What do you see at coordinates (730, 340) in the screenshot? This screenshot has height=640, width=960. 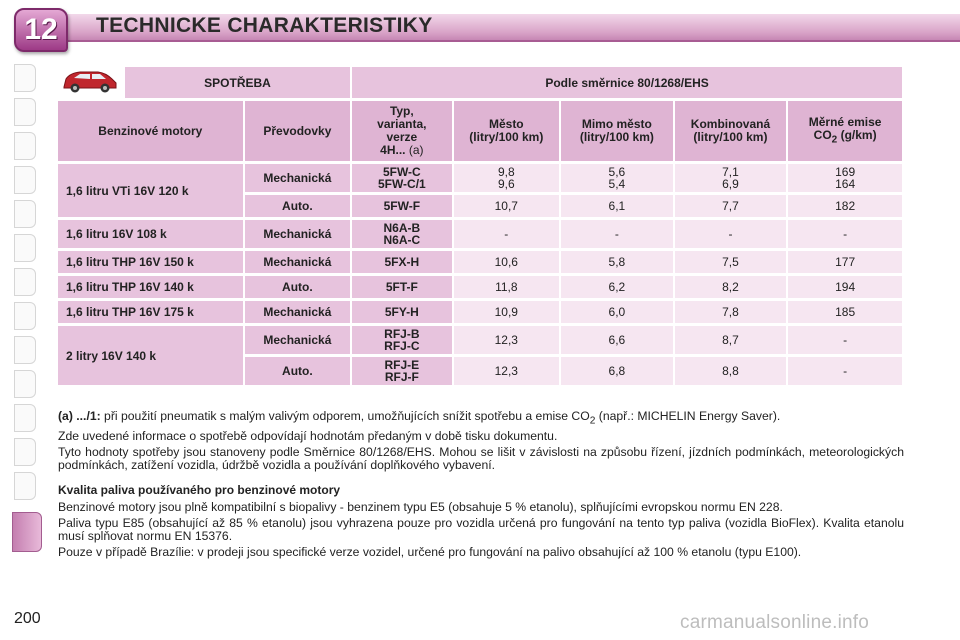 I see `combined-cell: 8,7` at bounding box center [730, 340].